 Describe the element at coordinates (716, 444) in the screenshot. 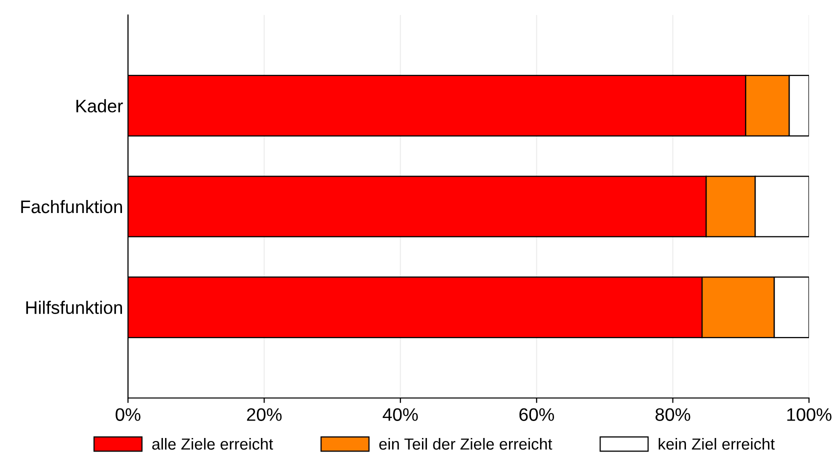

I see `legend-label: kein Ziel erreicht` at that location.